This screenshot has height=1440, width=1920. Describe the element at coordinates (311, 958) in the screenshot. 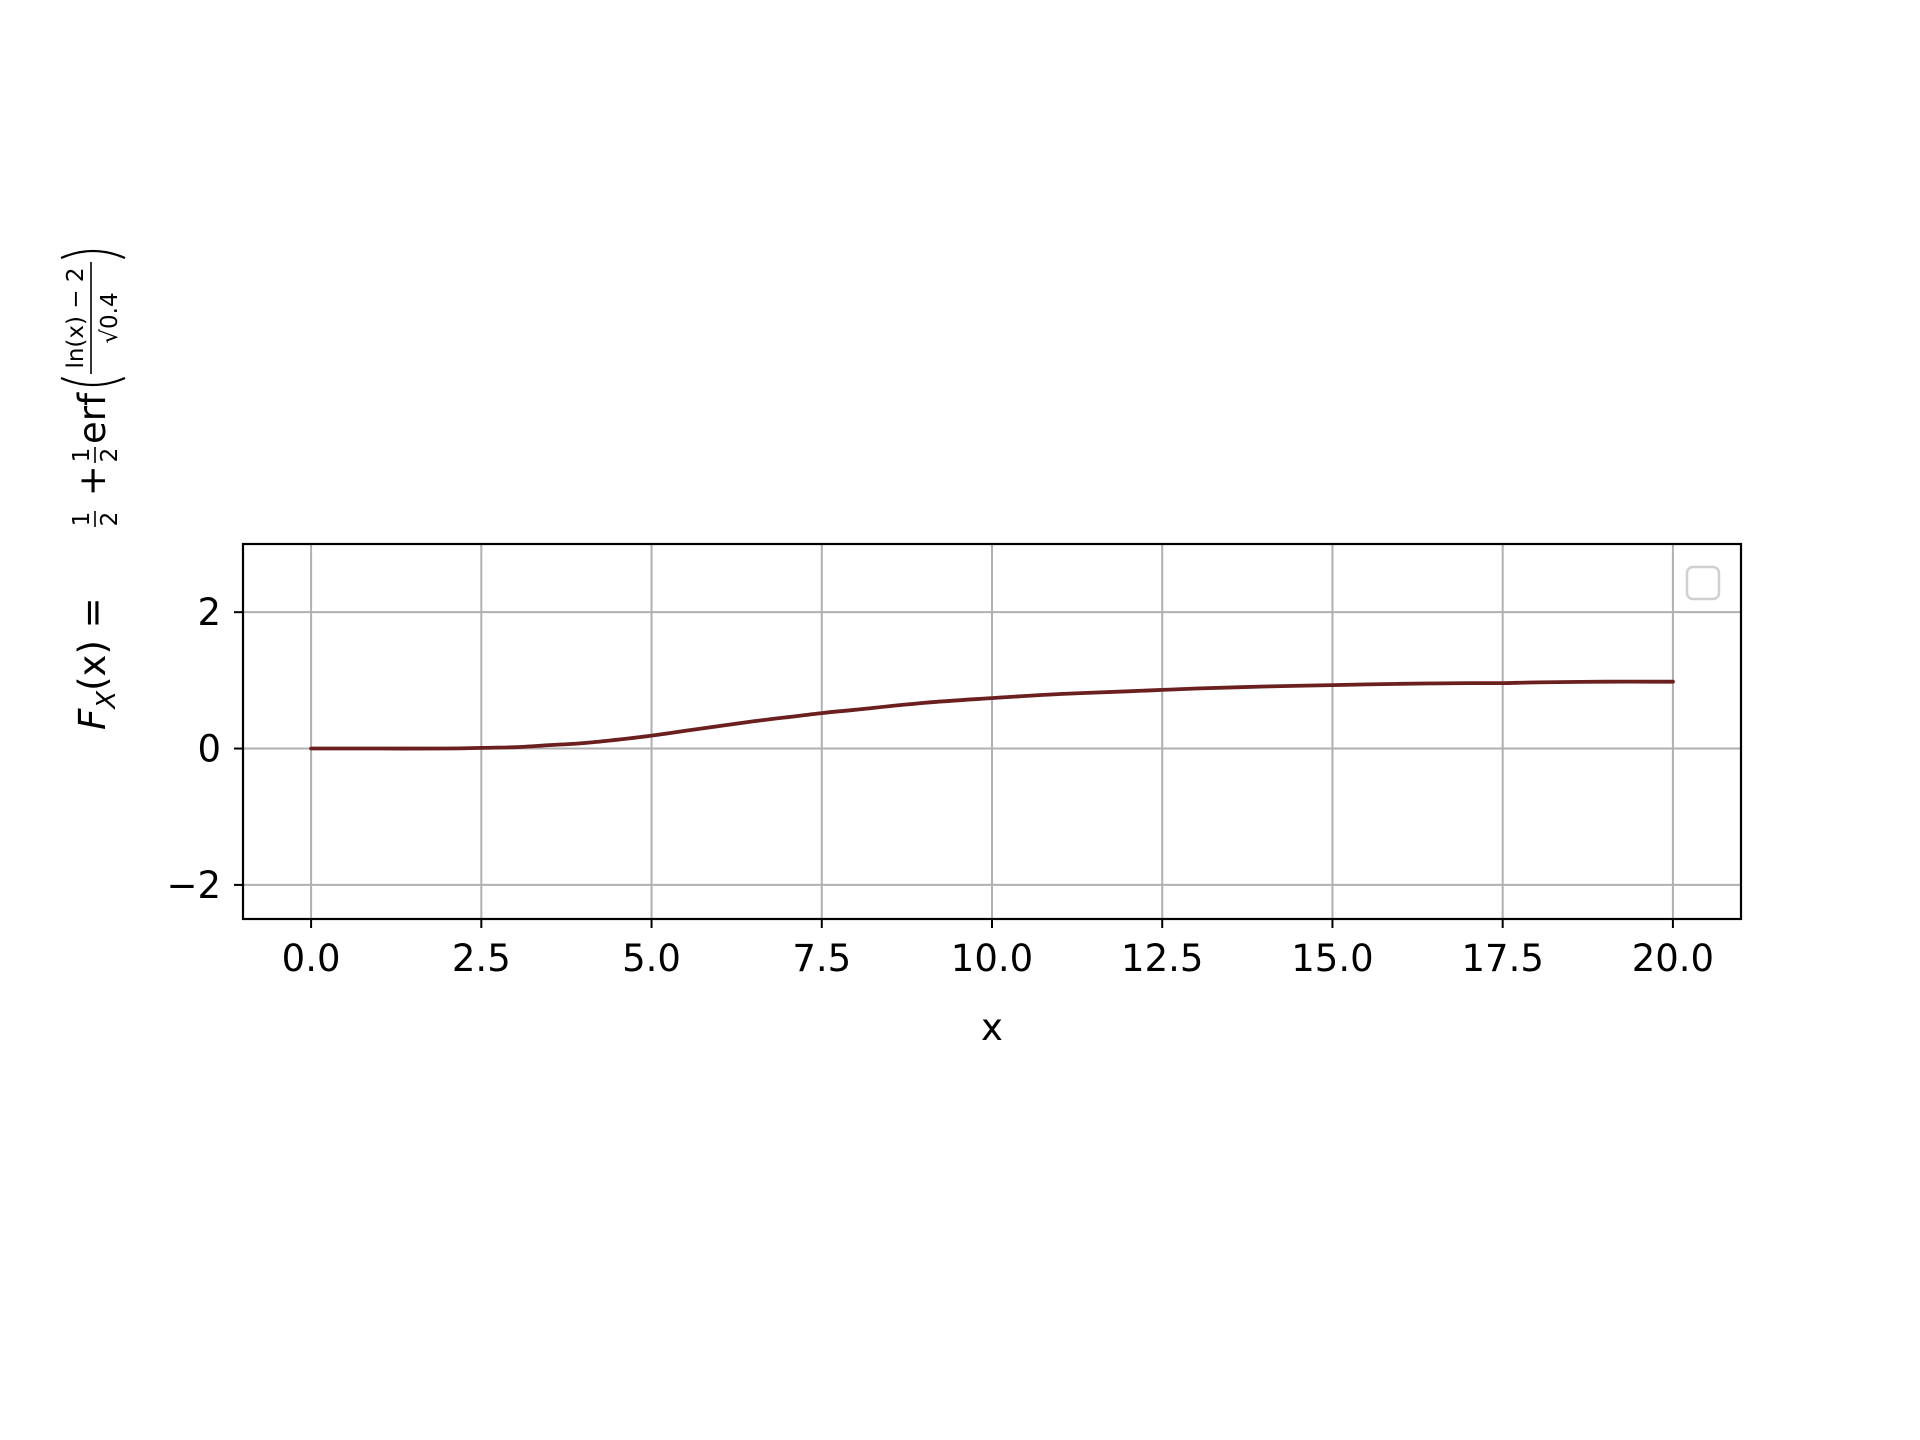

I see `x-tick-label: 0.0` at that location.